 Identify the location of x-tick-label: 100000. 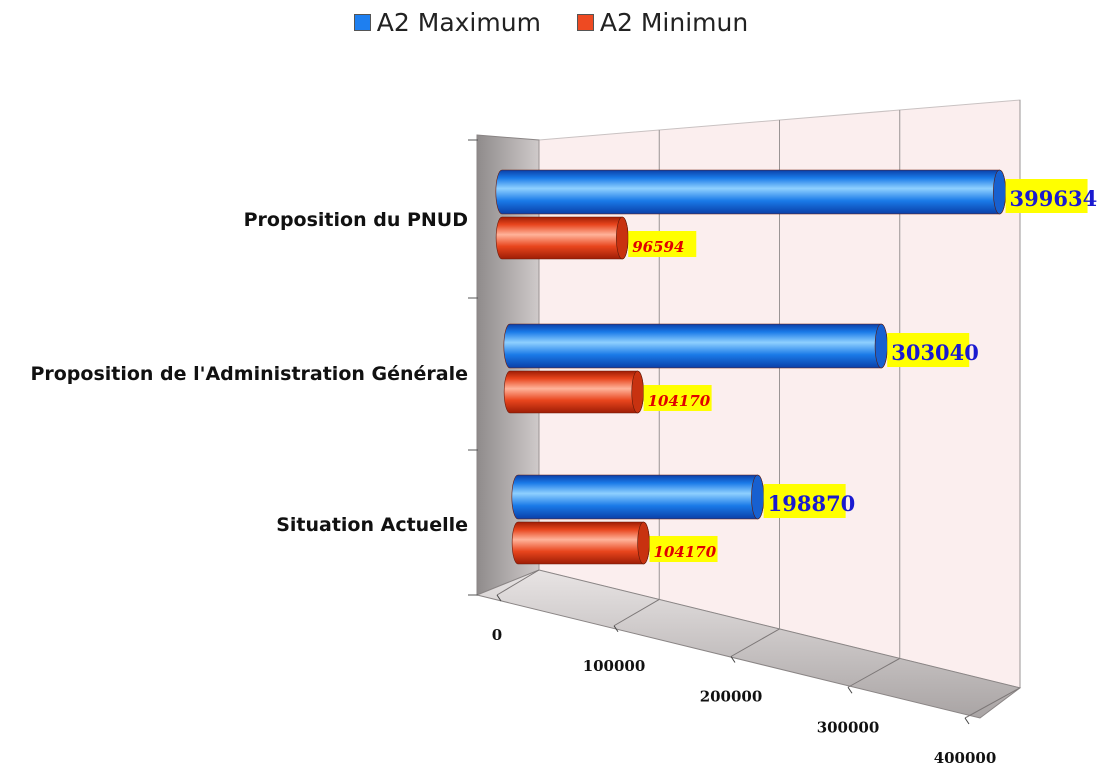
(614, 666).